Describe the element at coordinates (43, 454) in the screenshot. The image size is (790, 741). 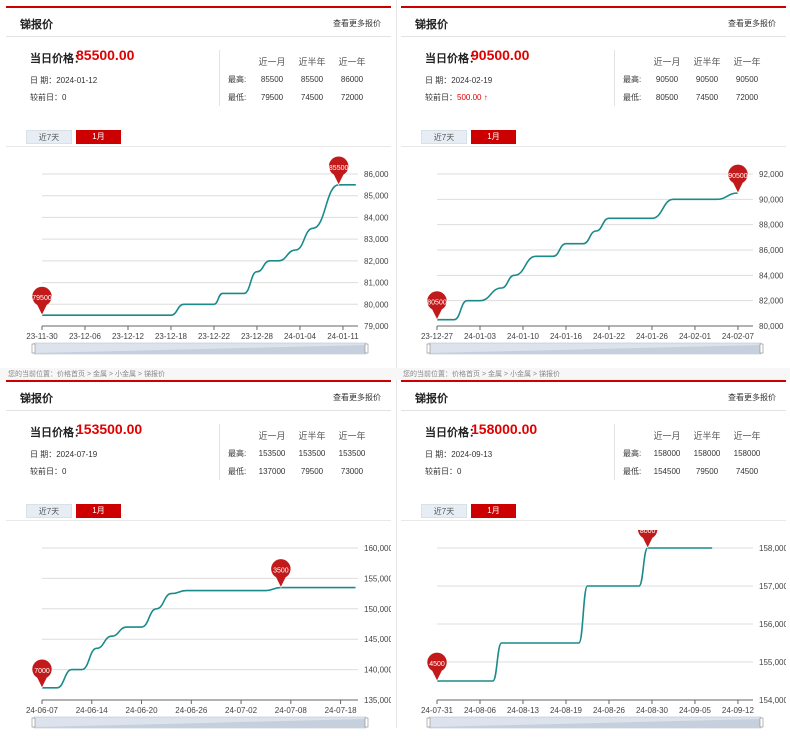
I see `date-label: 日 期：` at that location.